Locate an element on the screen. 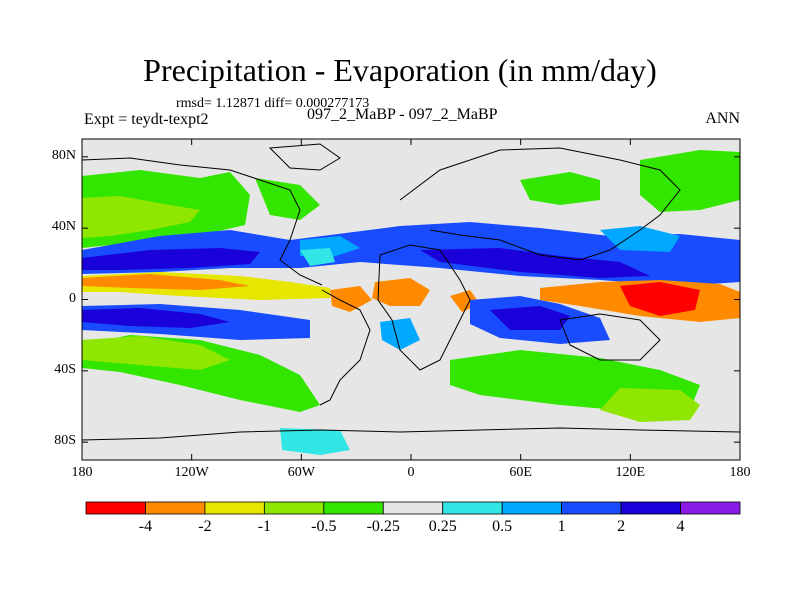 This screenshot has width=800, height=600. colorbar is located at coordinates (413, 508).